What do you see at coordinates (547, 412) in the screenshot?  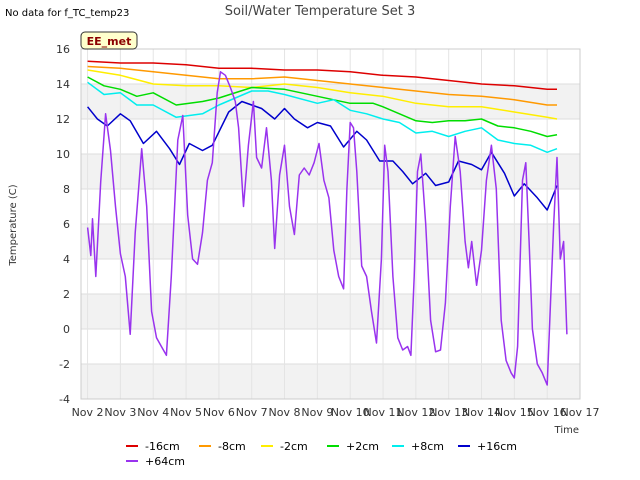 I see `x-tick-label: Nov 16` at bounding box center [547, 412].